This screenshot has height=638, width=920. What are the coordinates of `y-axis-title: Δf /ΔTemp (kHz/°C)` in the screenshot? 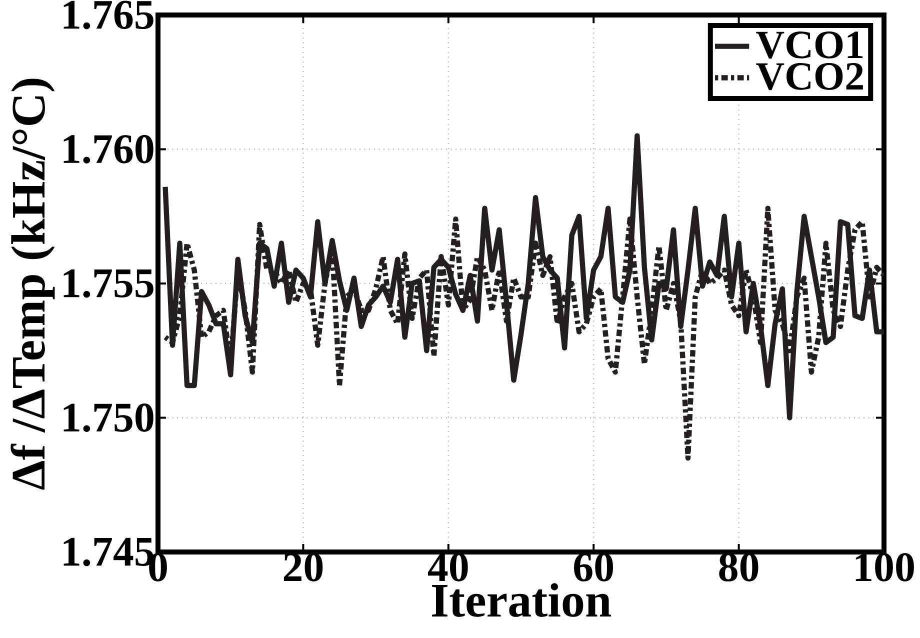 It's located at (32, 284).